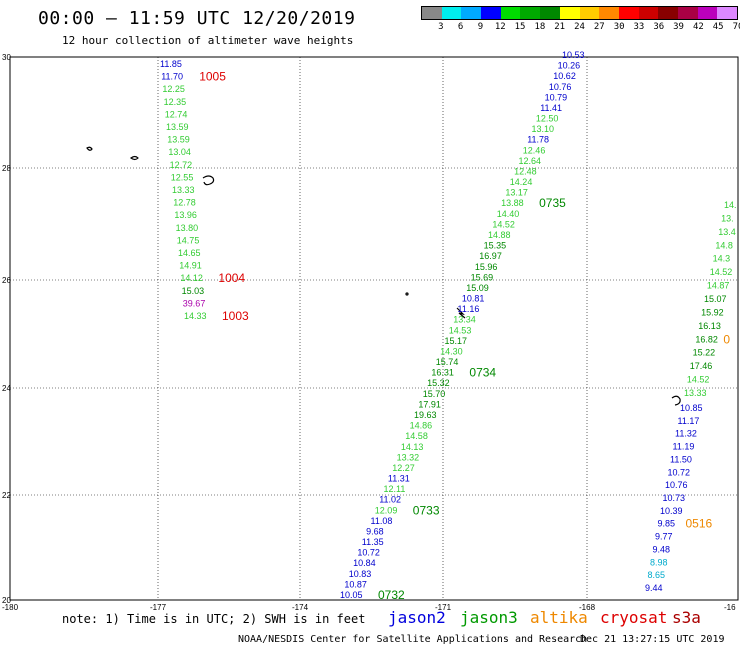 This screenshot has height=650, width=740. I want to click on wave-height-label: 15.92, so click(712, 312).